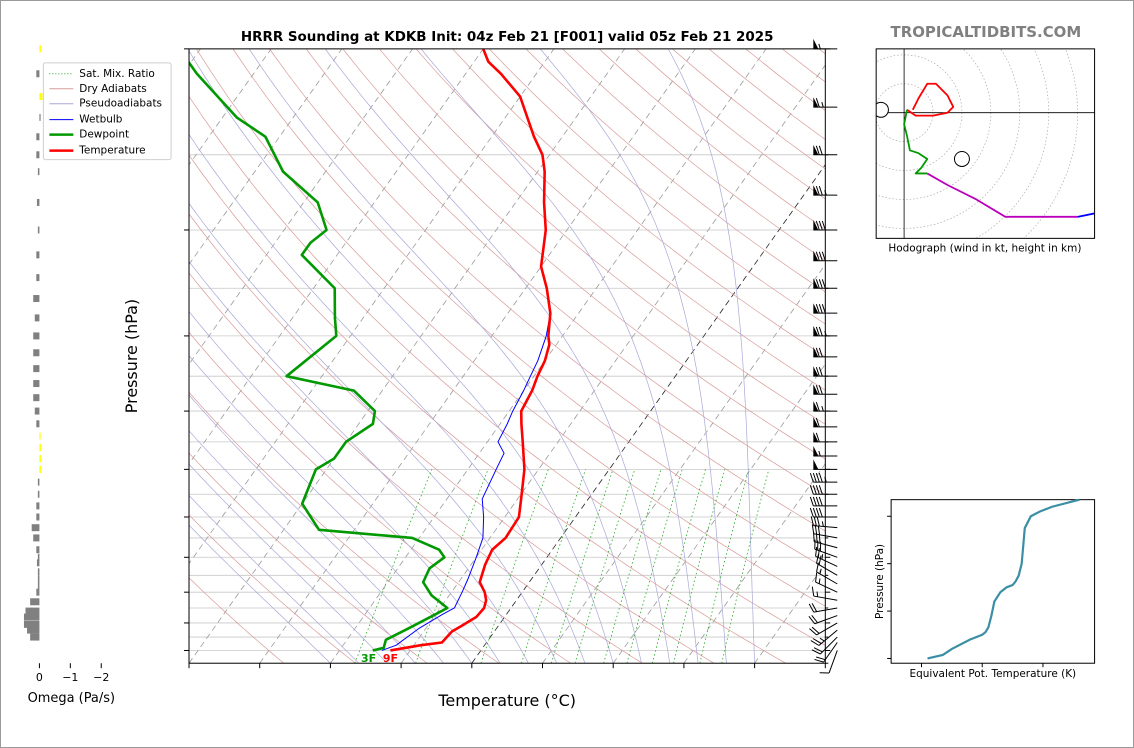 This screenshot has height=748, width=1134. I want to click on hodograph-trace, so click(1086, 215).